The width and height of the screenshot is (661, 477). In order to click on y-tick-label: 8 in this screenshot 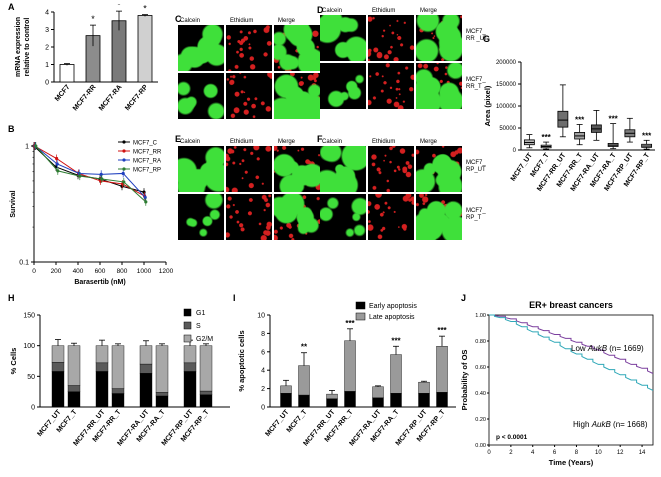, I will do `click(263, 334)`.